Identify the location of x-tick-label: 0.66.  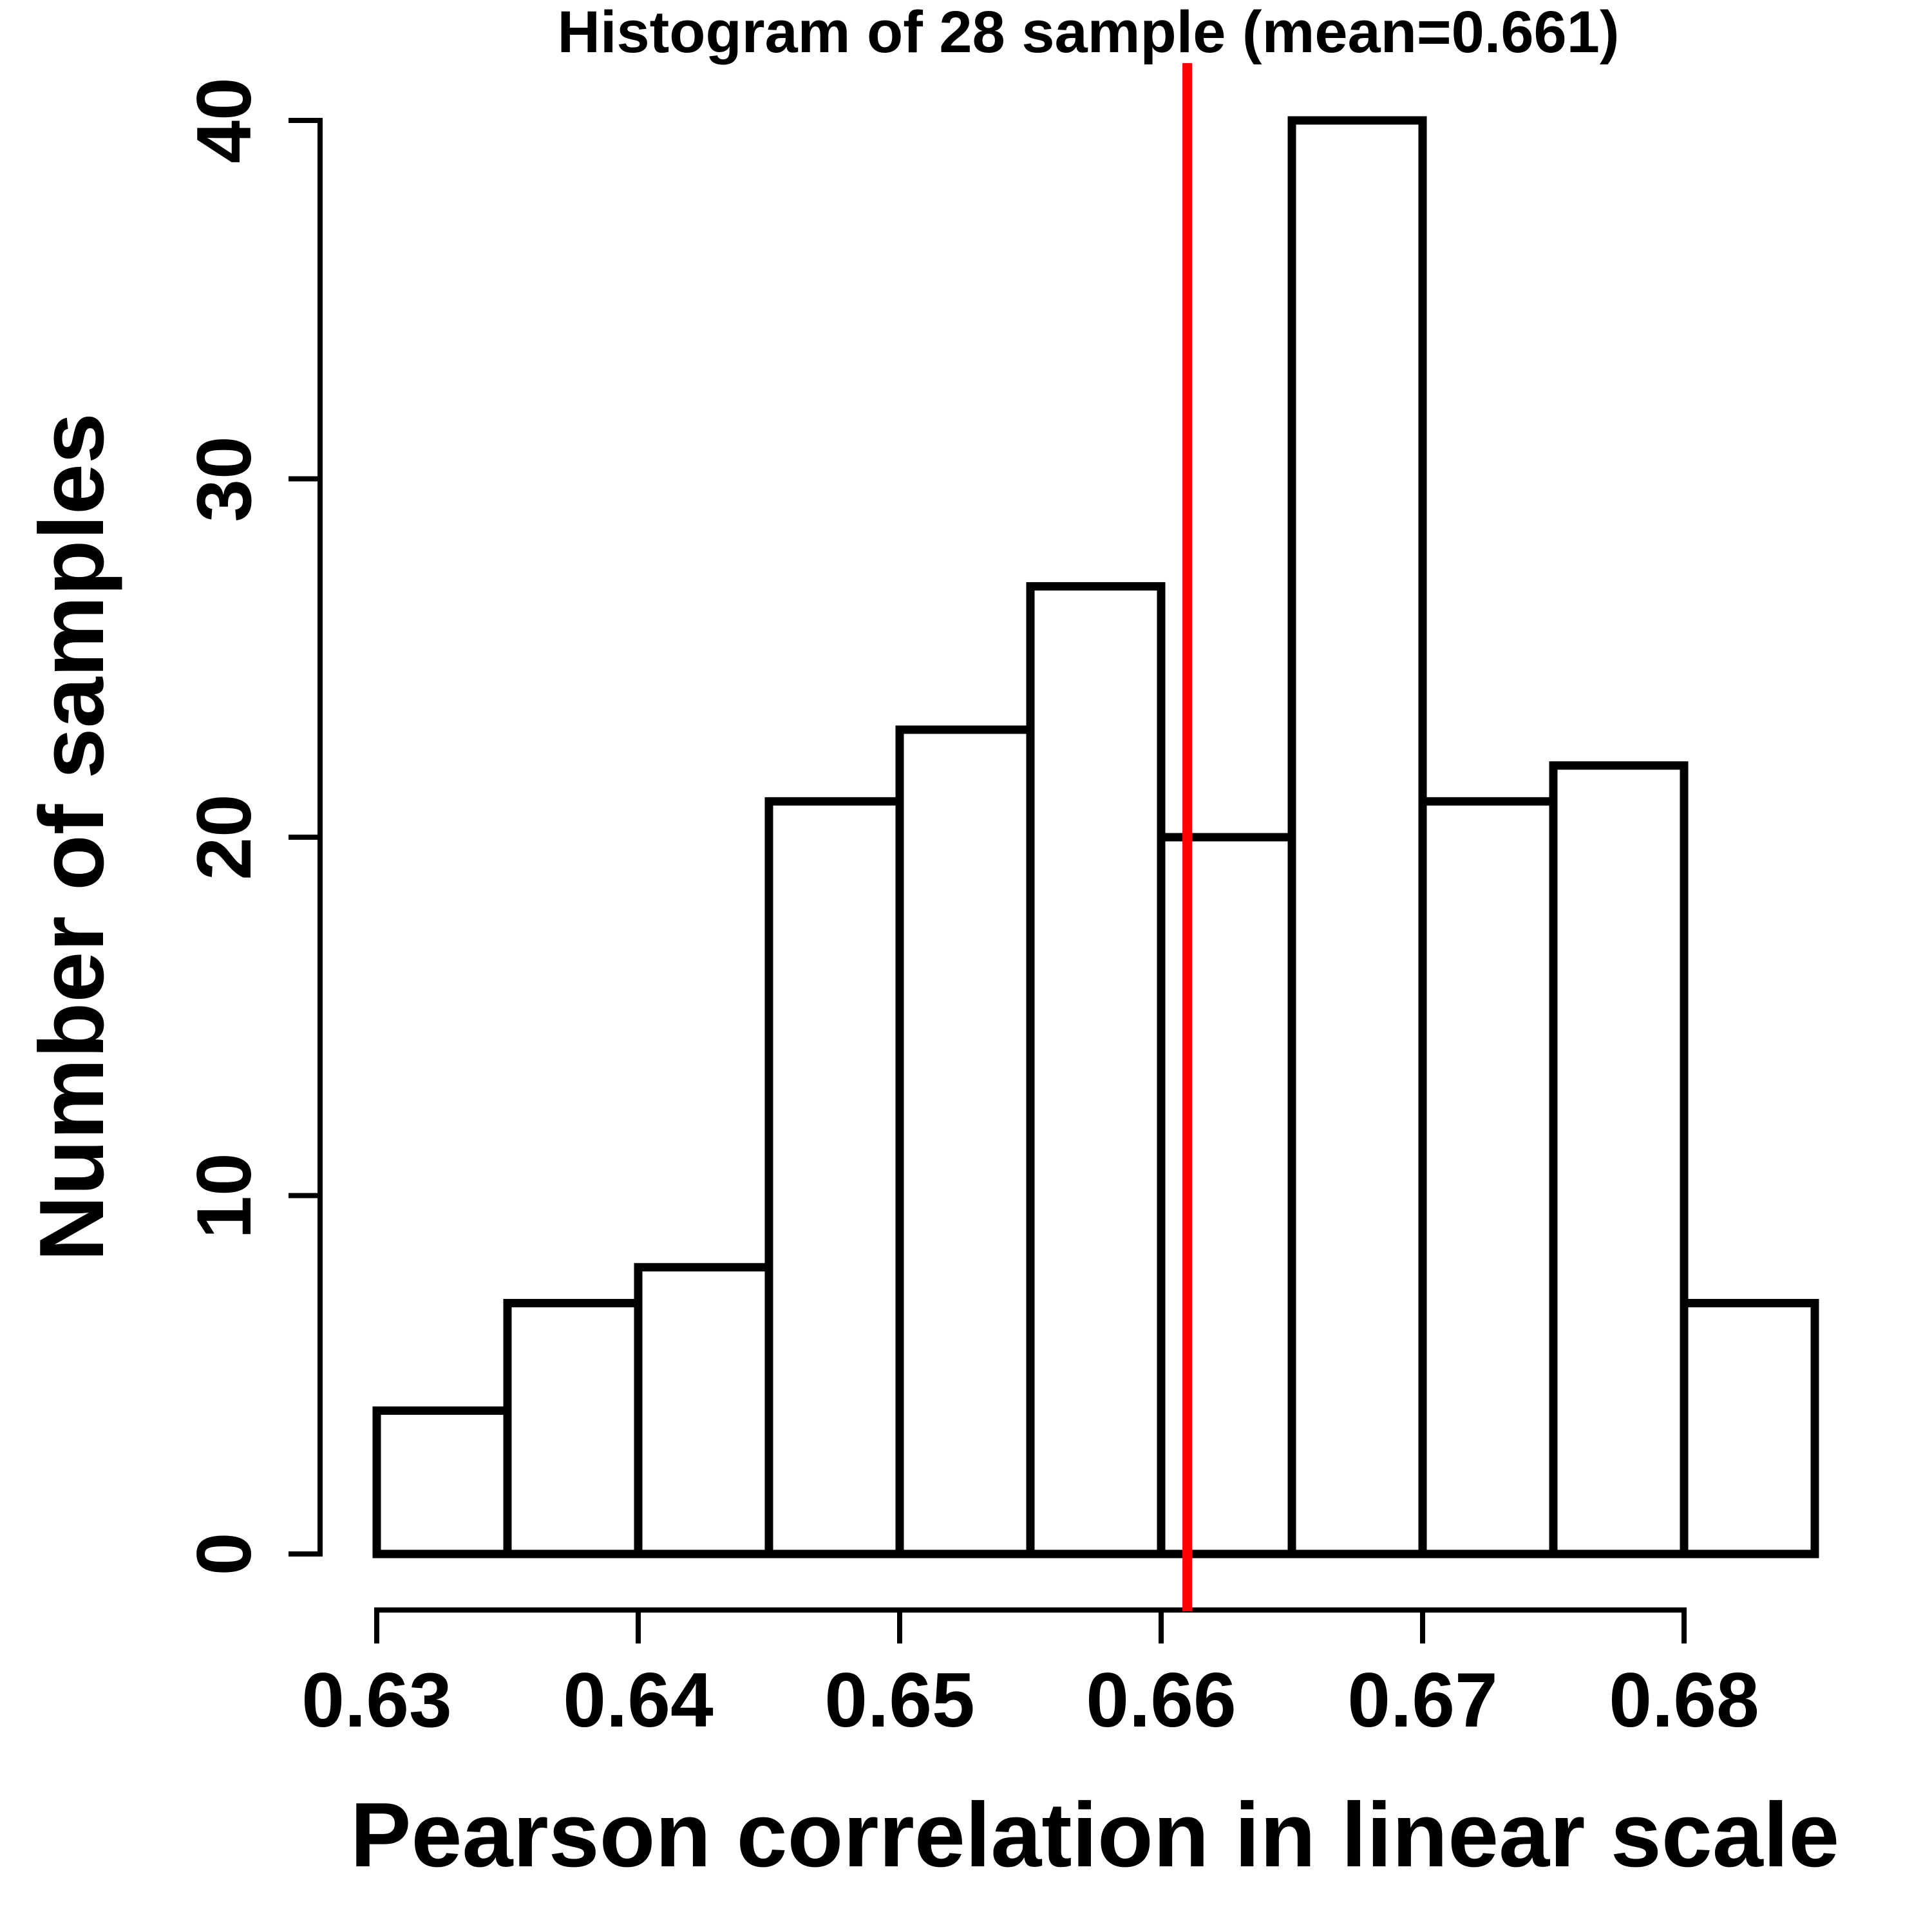
(1161, 1700).